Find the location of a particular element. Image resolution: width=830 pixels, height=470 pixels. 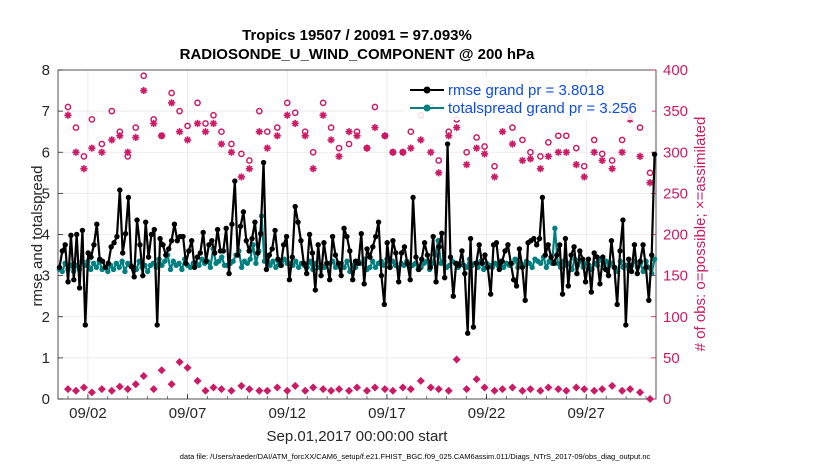

y-tick-label: 1 is located at coordinates (46, 358).